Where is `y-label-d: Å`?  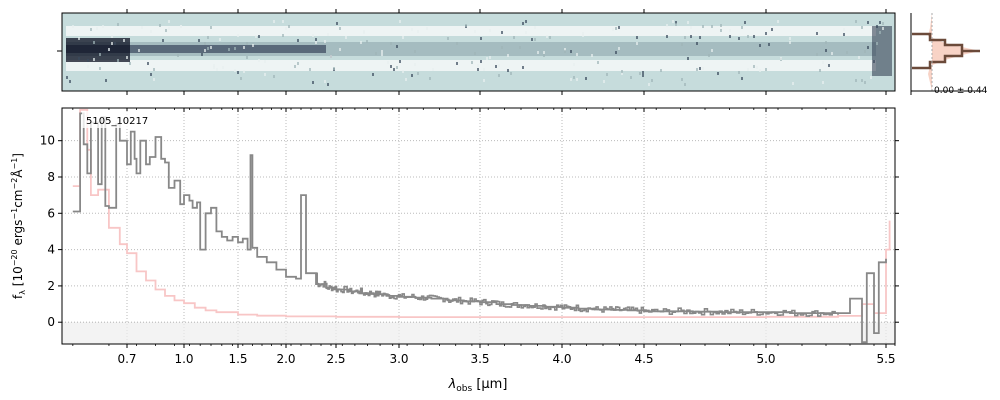 y-label-d: Å is located at coordinates (17, 173).